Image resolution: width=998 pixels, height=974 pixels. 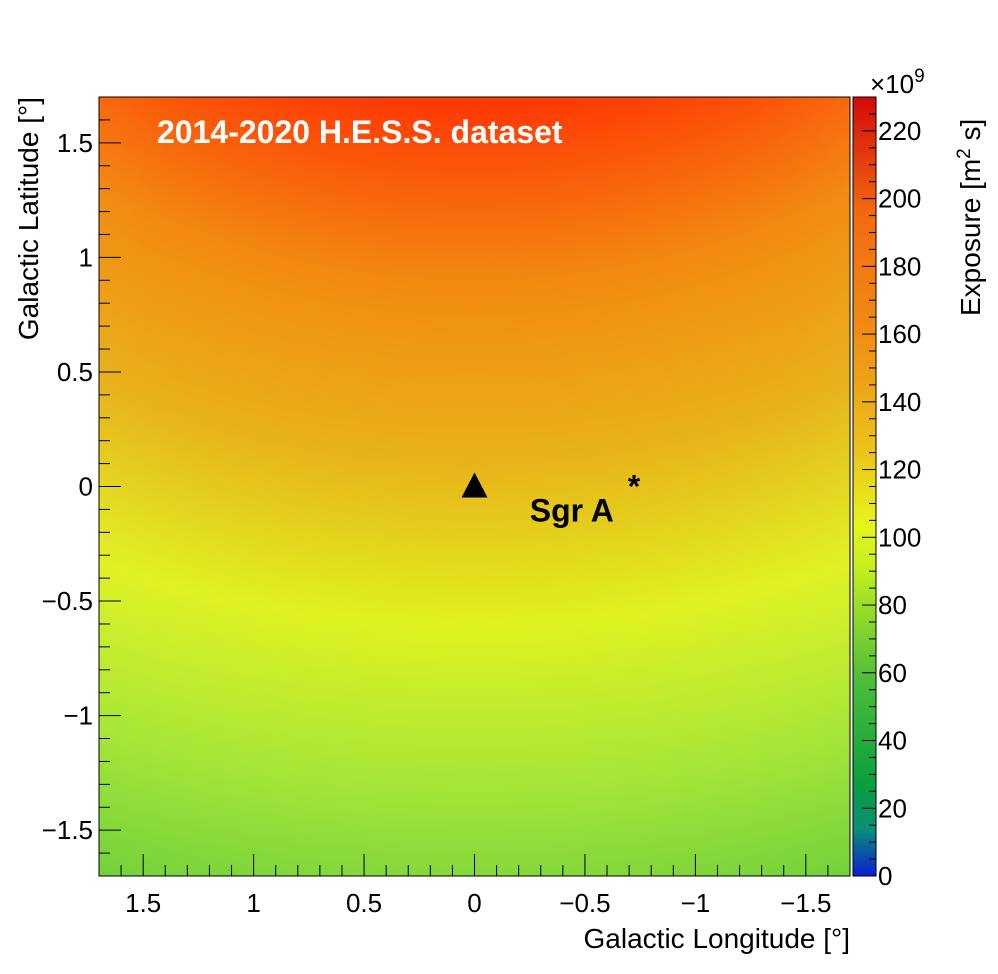 I want to click on colorbar-ticks, so click(x=869, y=486).